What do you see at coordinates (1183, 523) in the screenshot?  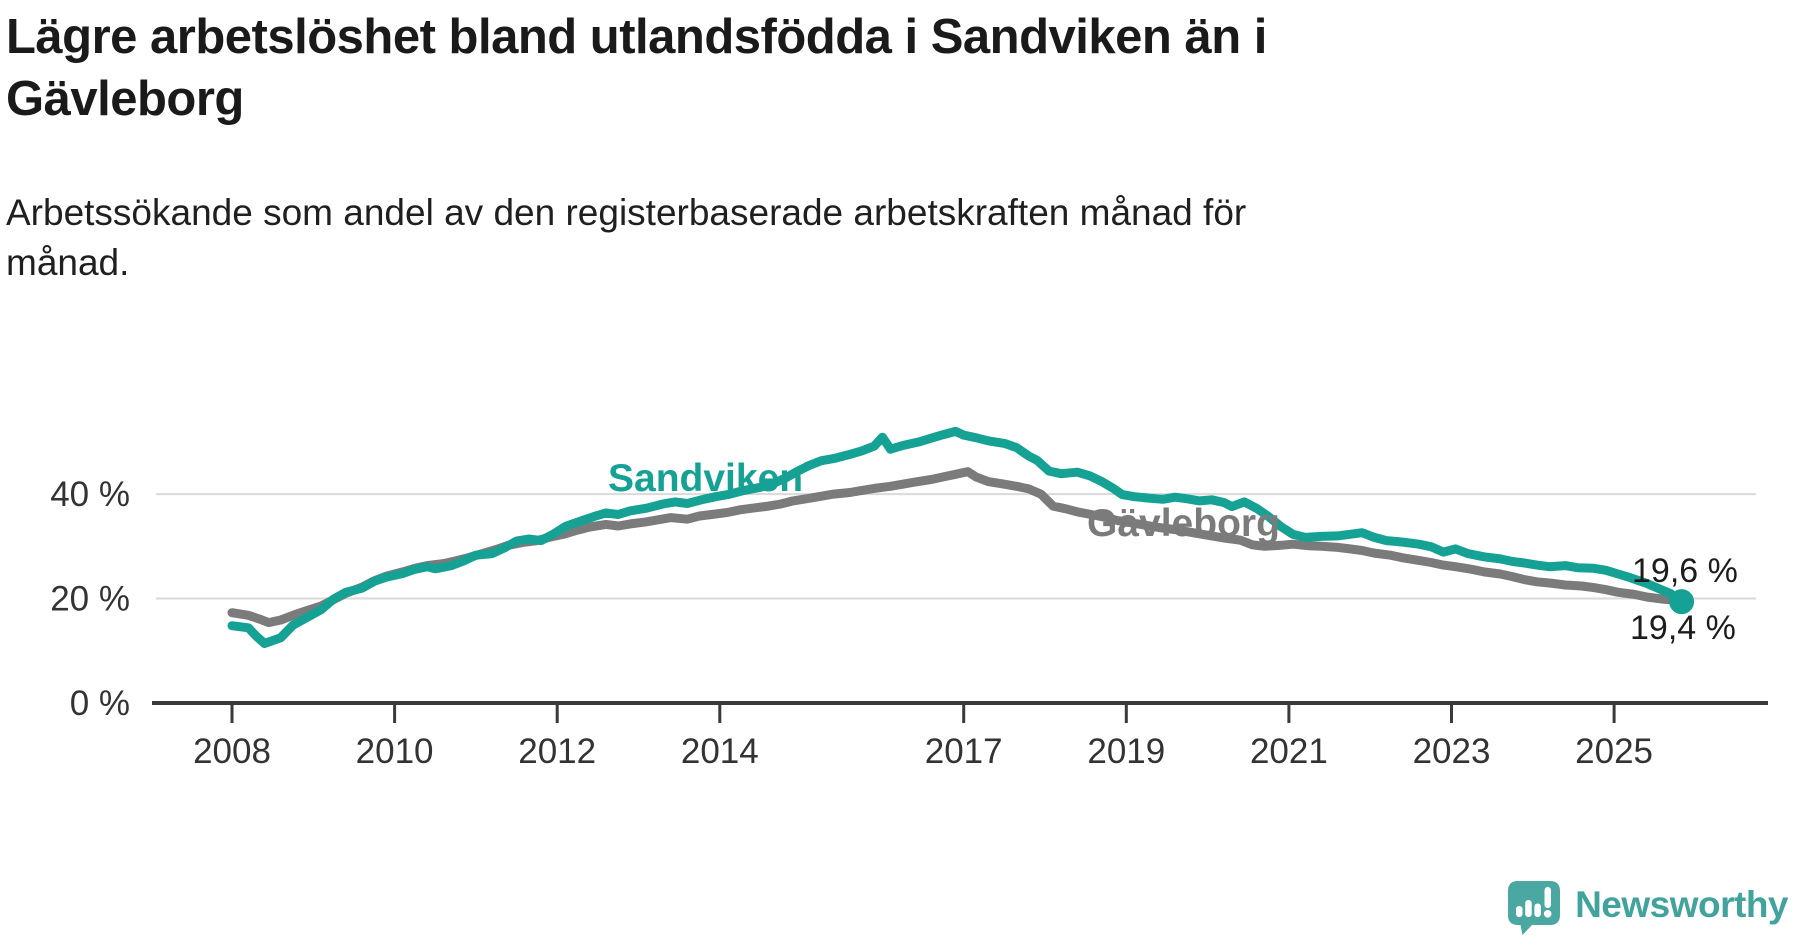 I see `series-label-gvleborg: Gävleborg` at bounding box center [1183, 523].